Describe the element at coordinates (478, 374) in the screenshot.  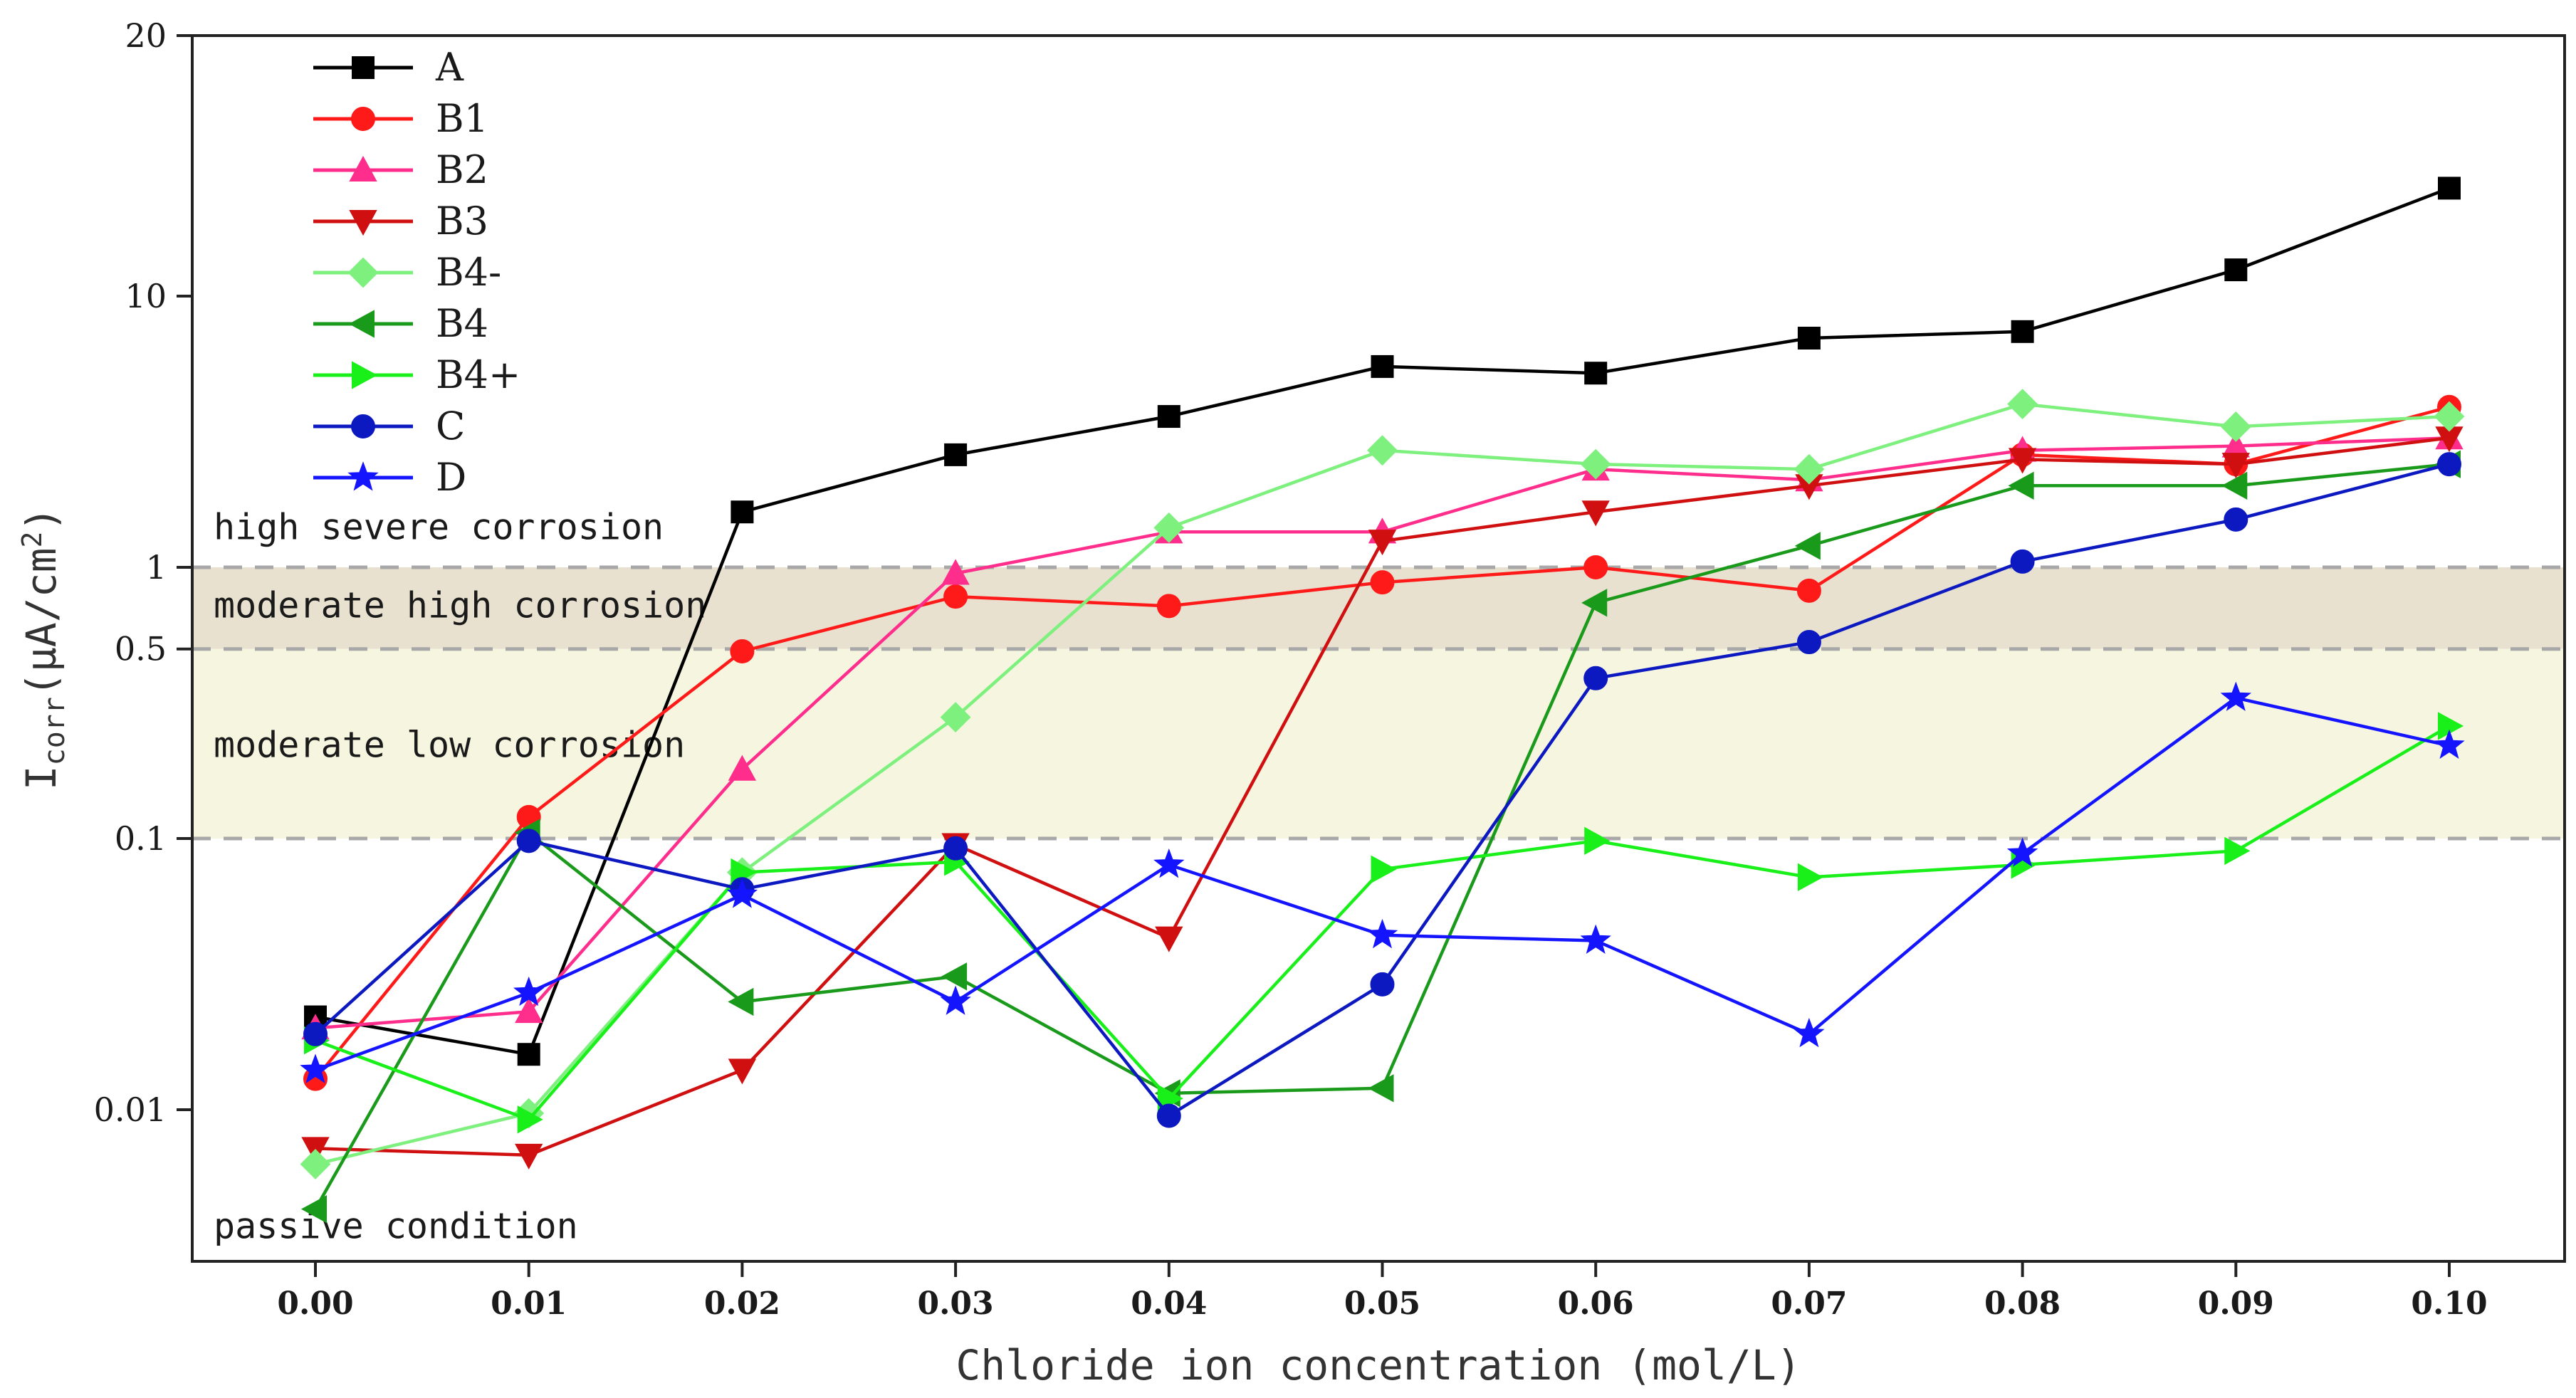
I see `legend-label: B4+` at that location.